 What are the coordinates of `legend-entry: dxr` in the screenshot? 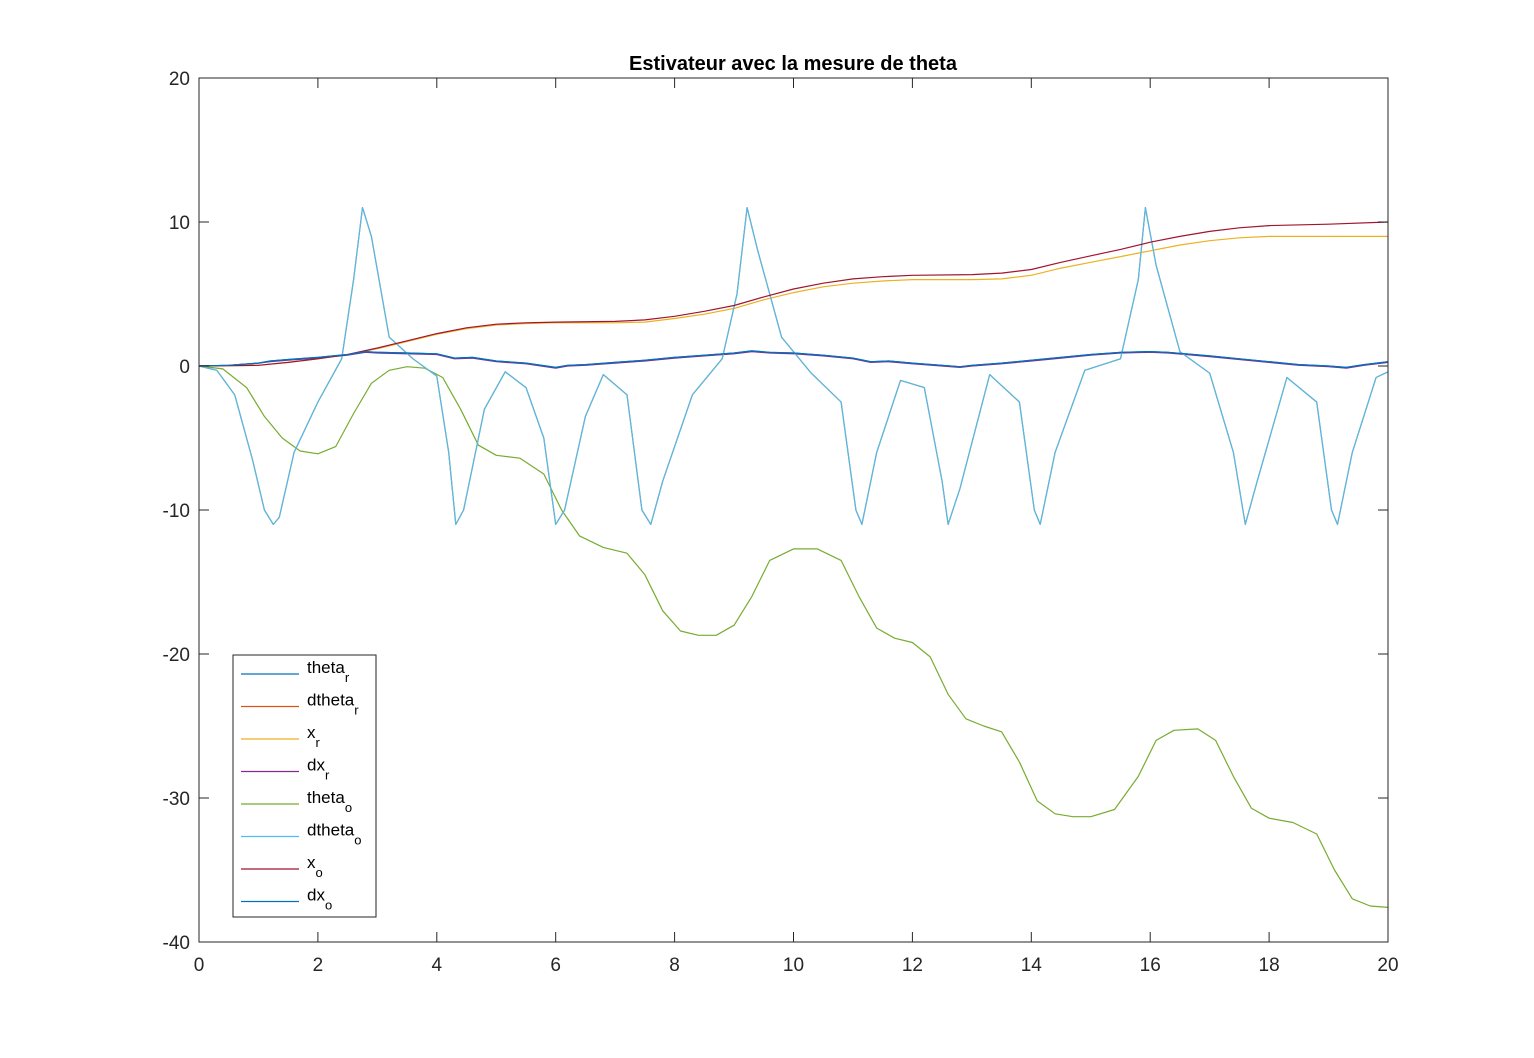 It's located at (318, 769).